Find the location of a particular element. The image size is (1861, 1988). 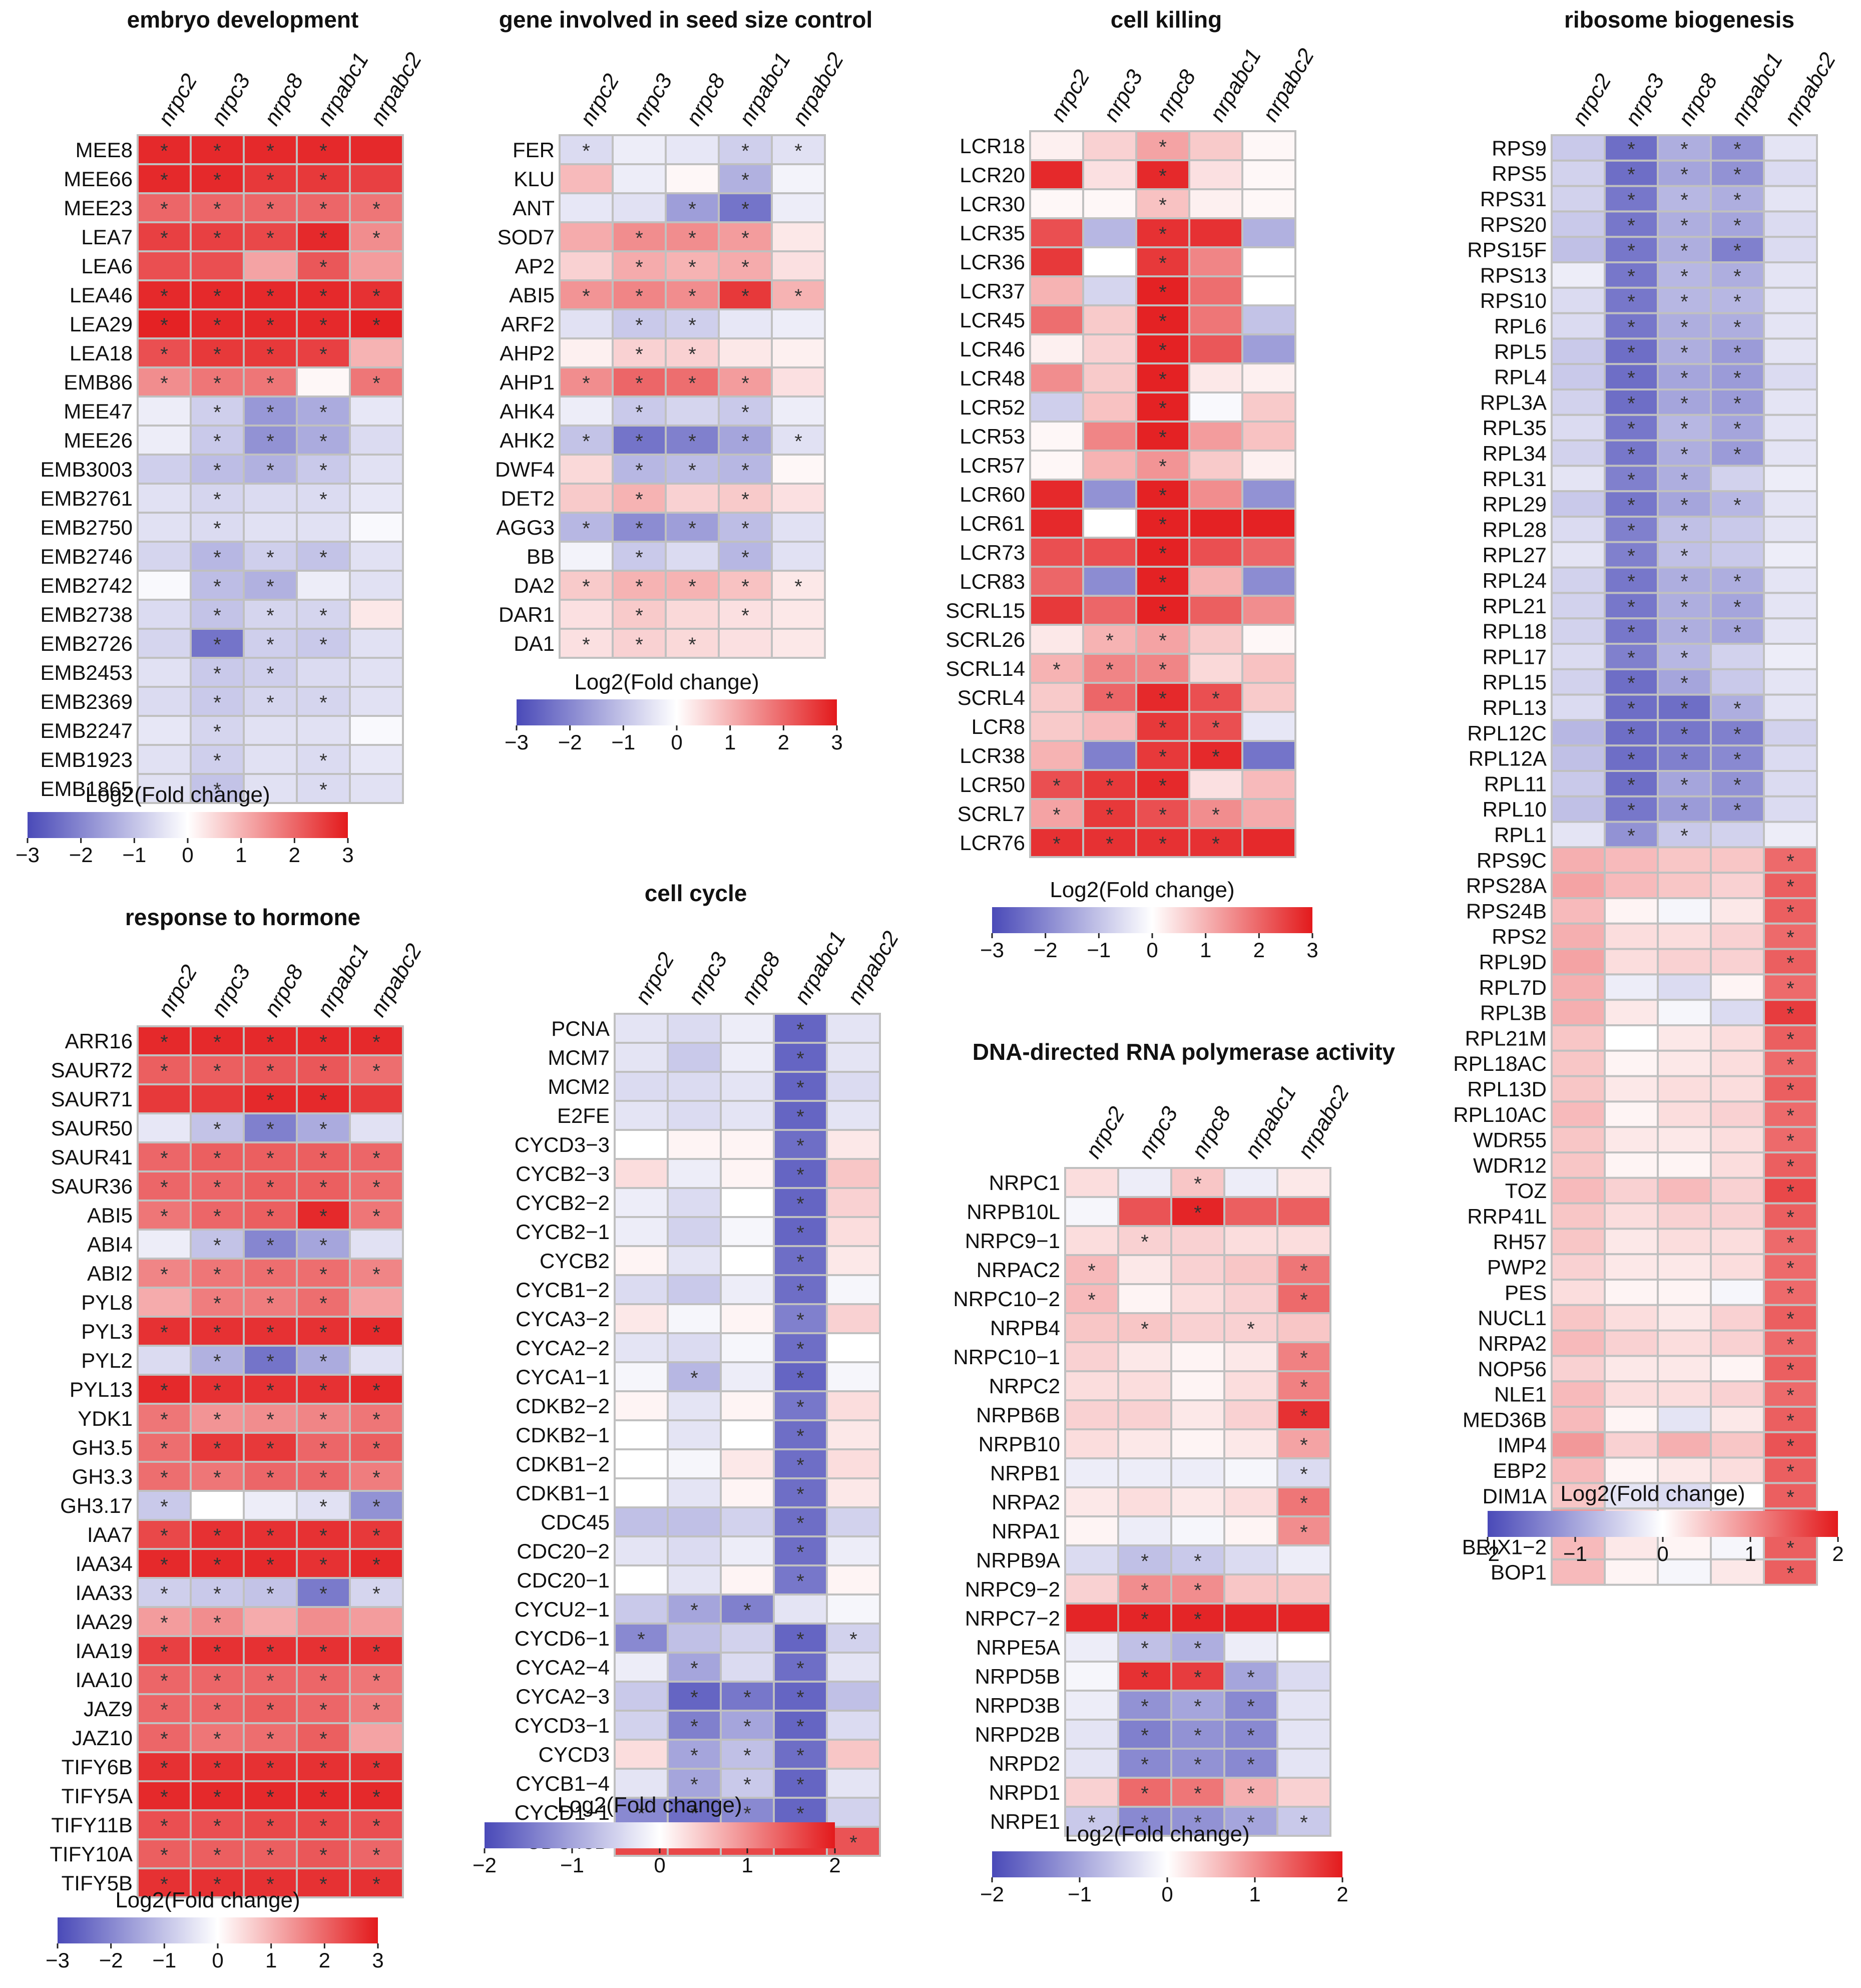

row-label: JAZ10 is located at coordinates (102, 1738).